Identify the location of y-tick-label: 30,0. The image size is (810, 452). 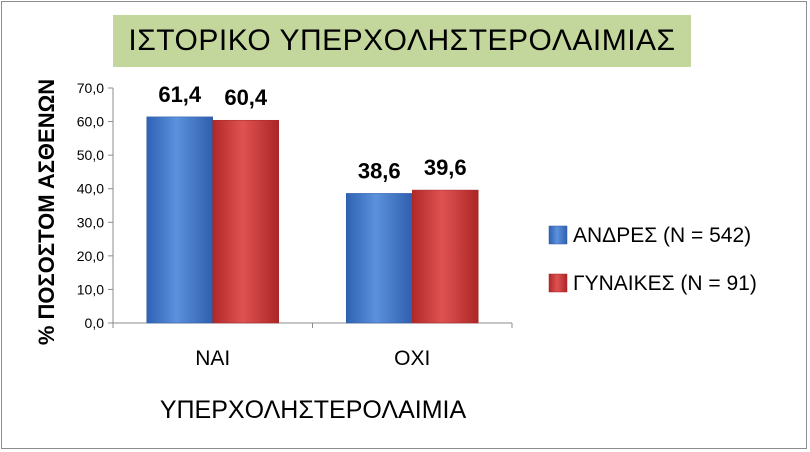
(90, 222).